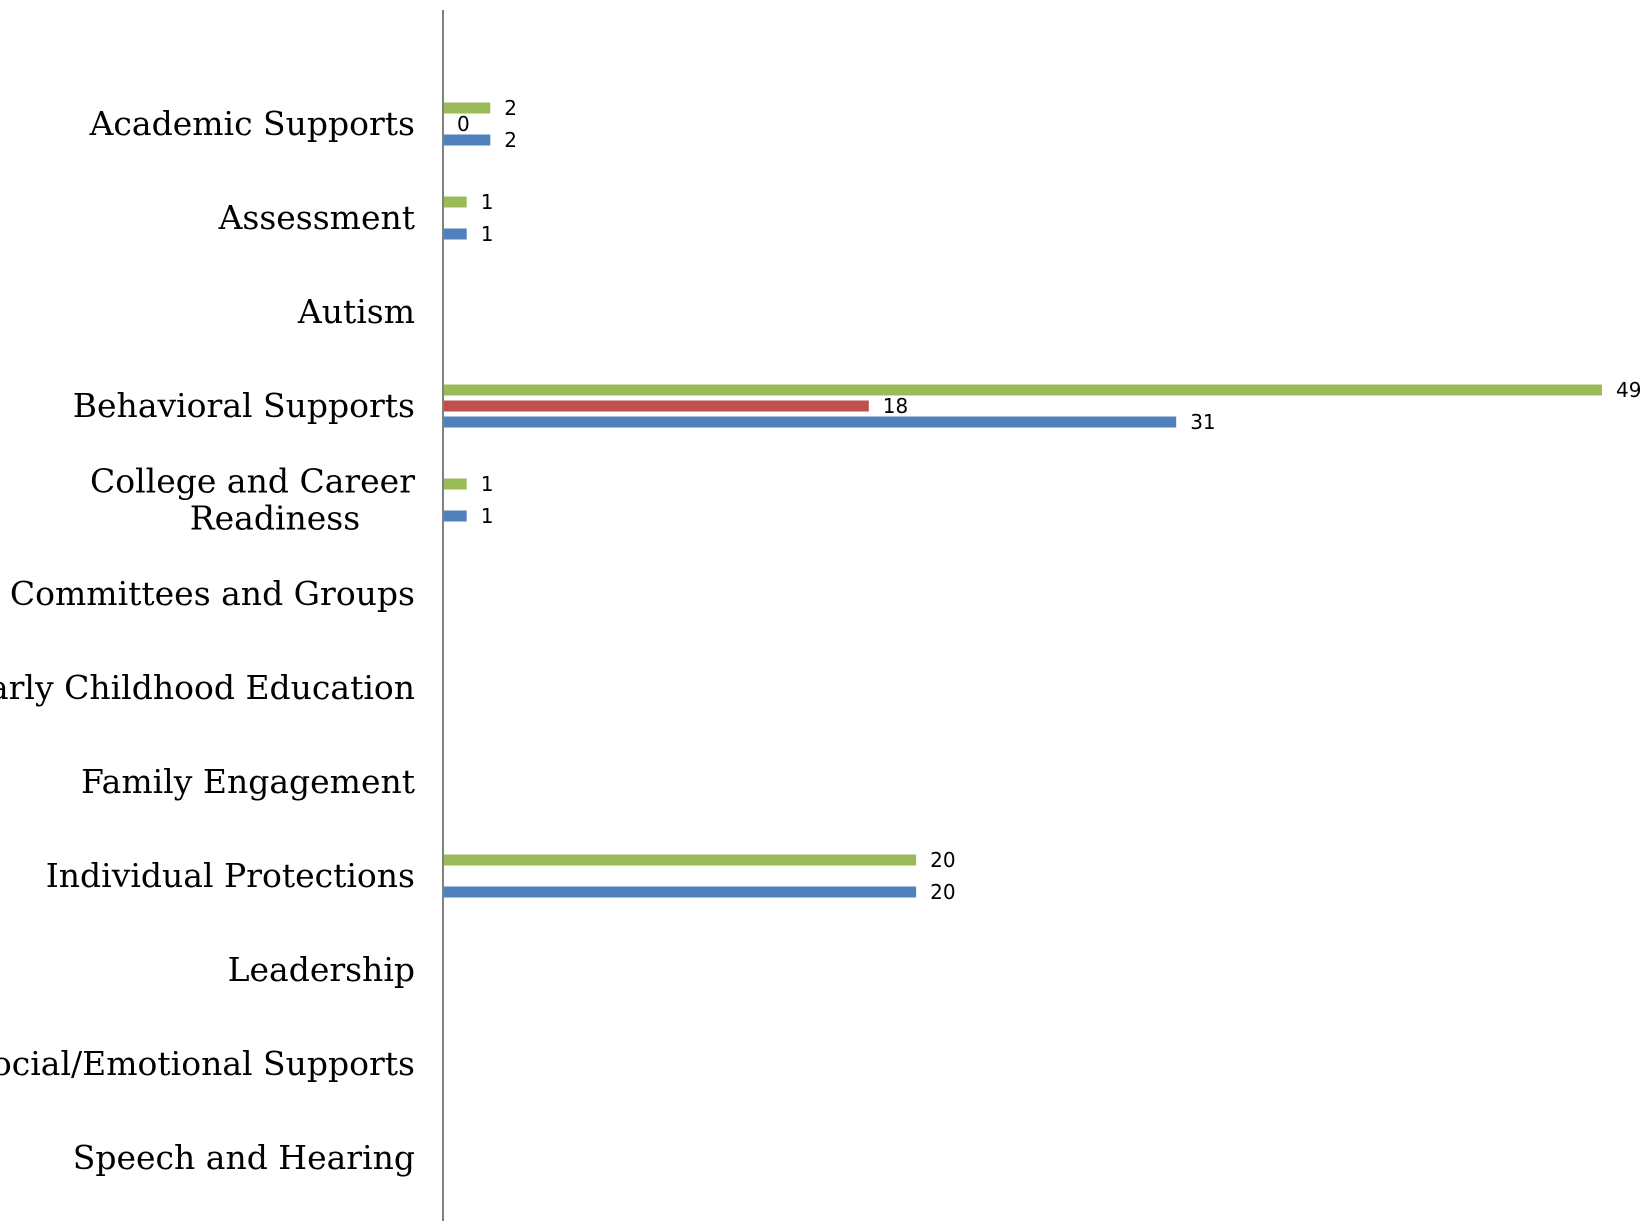  I want to click on data-label: 31, so click(1202, 422).